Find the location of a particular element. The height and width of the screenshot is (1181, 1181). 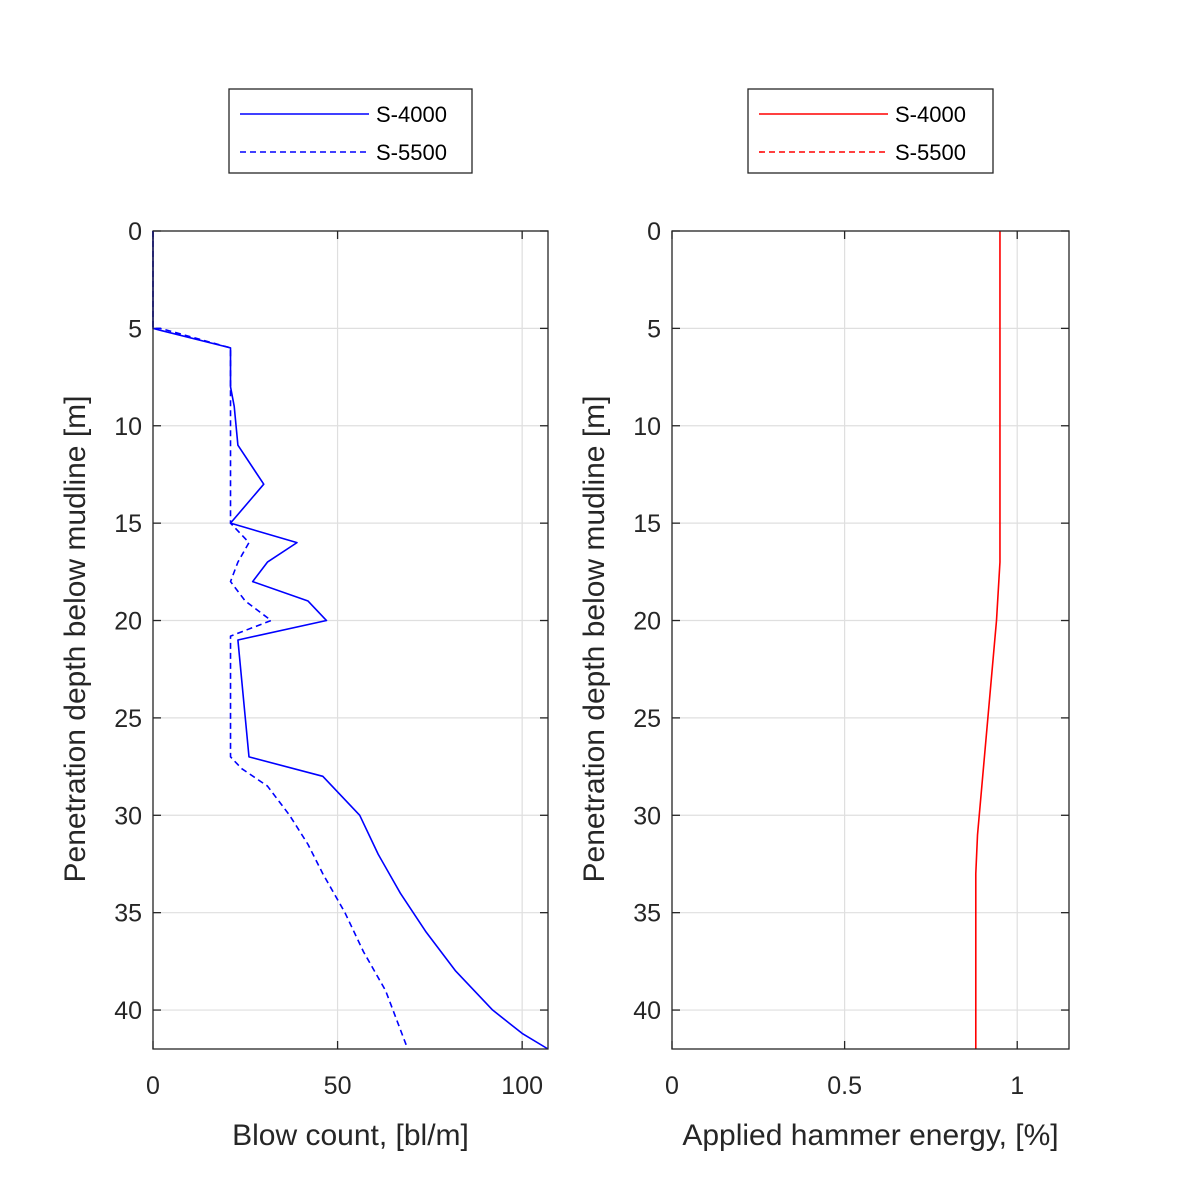

x-axis-label: Blow count, [bl/m] is located at coordinates (350, 1135).